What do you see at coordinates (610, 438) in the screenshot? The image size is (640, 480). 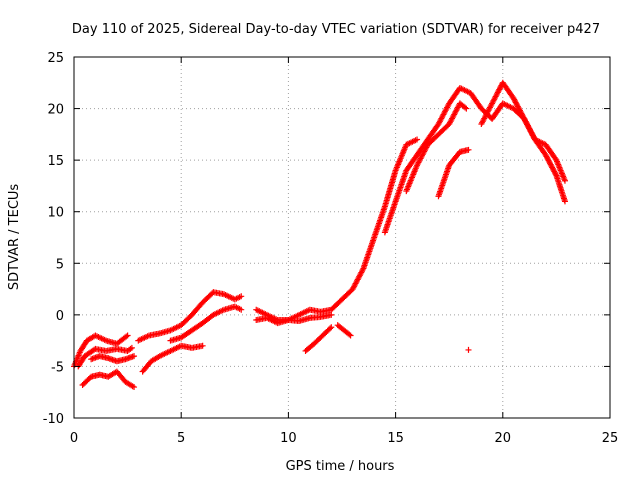 I see `x-tick-label: 25` at bounding box center [610, 438].